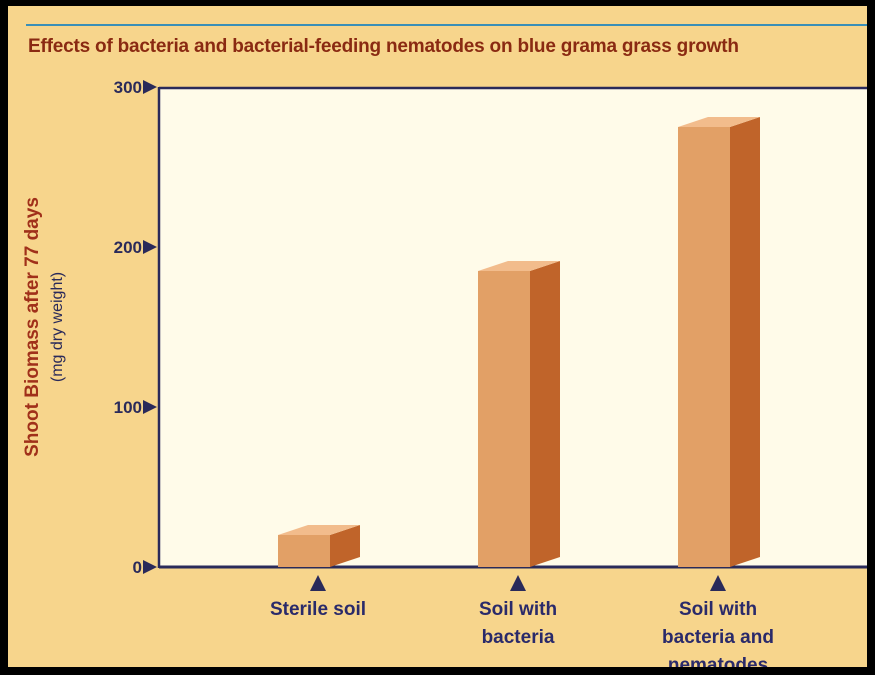  What do you see at coordinates (135, 327) in the screenshot?
I see `y-tick-group: 0 100 200 300` at bounding box center [135, 327].